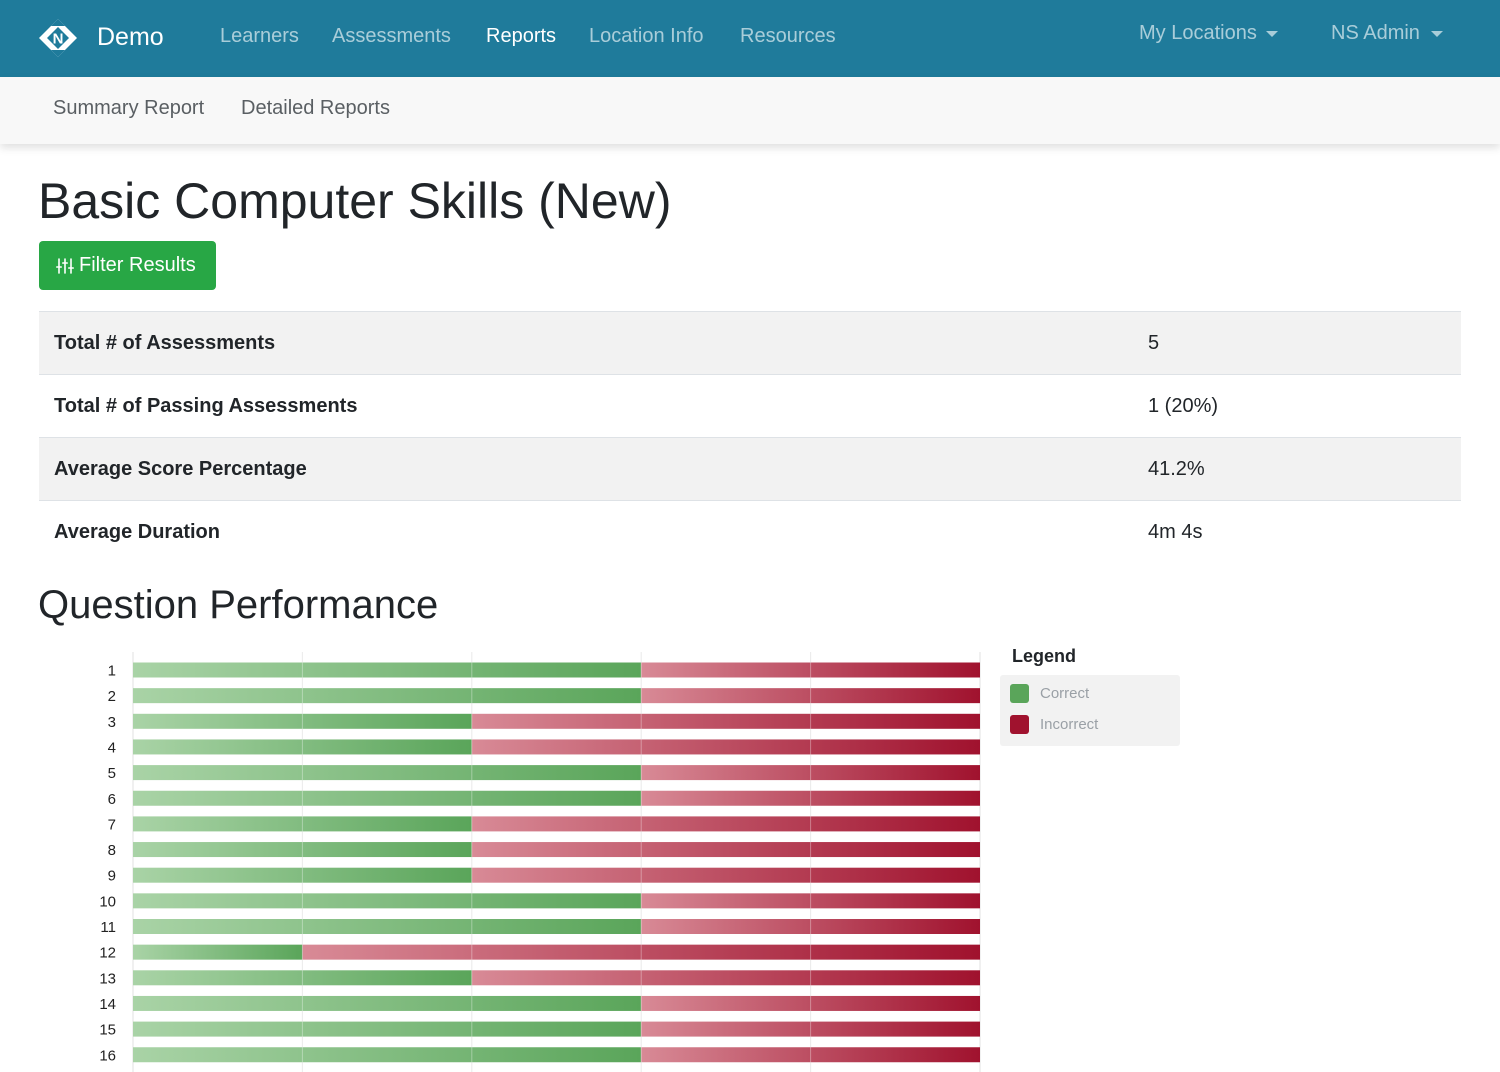 Image resolution: width=1500 pixels, height=1072 pixels. I want to click on n-diamond-logo-icon: N, so click(58, 38).